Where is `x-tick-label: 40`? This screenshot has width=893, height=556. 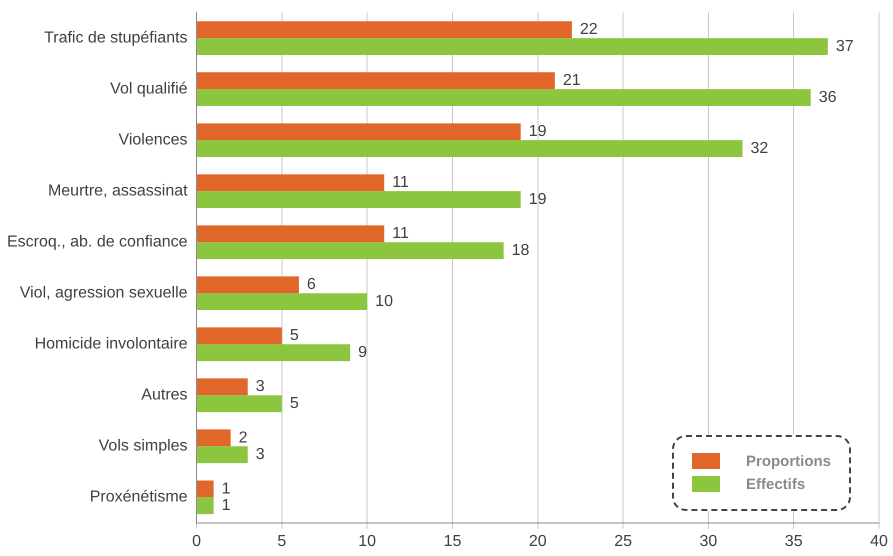
x-tick-label: 40 is located at coordinates (879, 541).